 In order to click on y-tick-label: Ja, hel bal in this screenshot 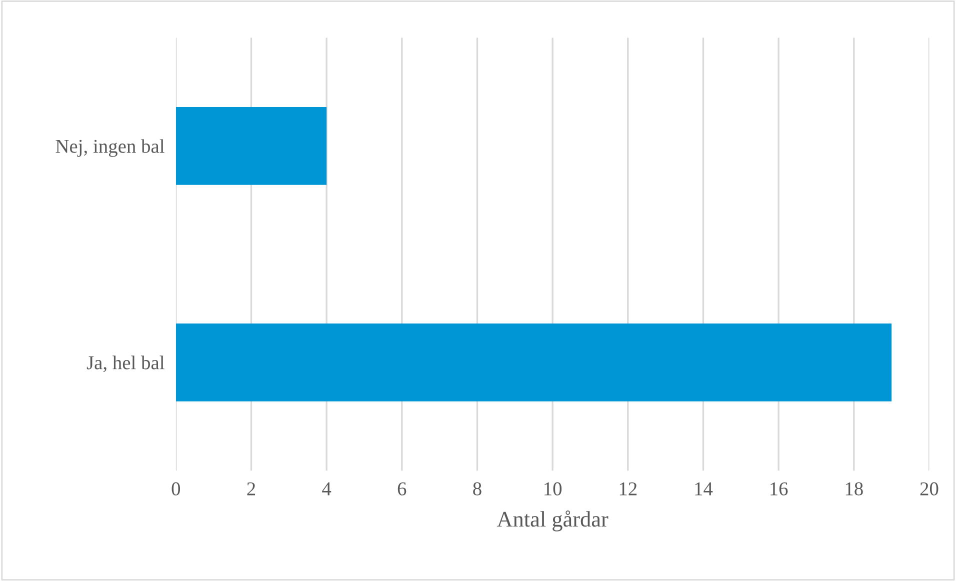, I will do `click(125, 364)`.